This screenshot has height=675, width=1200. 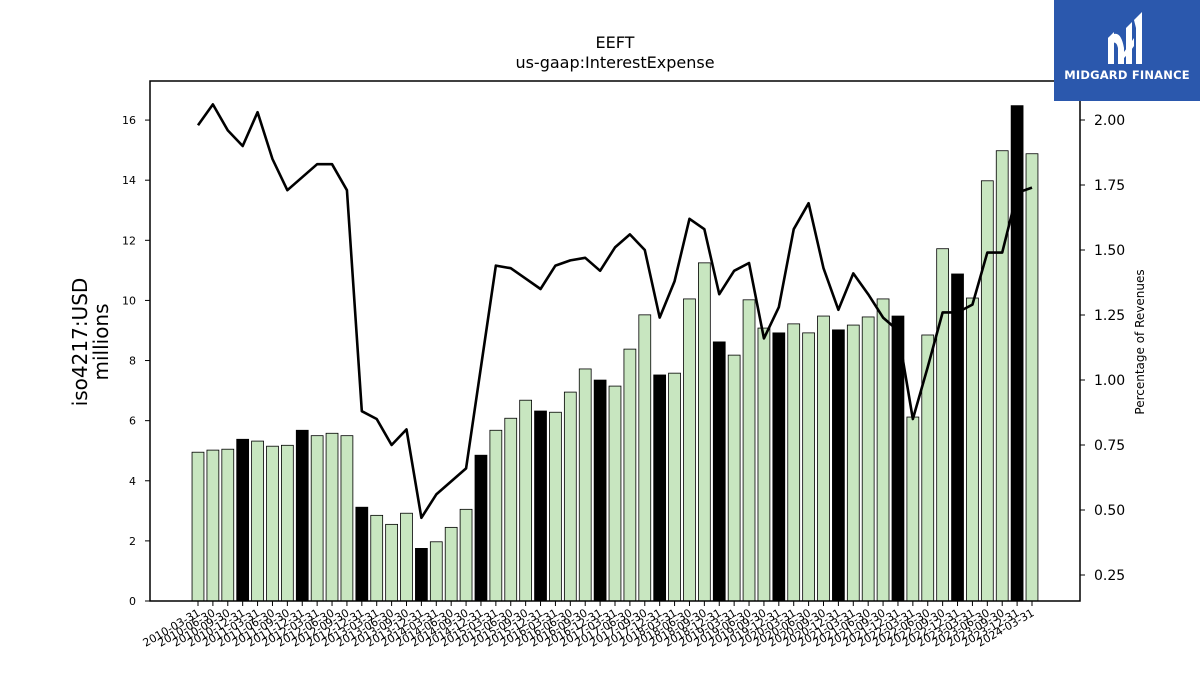 I want to click on y-right-tick-label: 0.50, so click(x=1109, y=511).